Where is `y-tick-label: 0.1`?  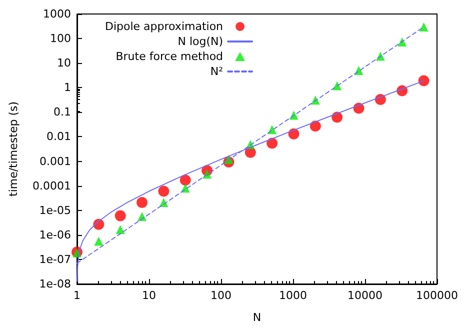 y-tick-label: 0.1 is located at coordinates (62, 112).